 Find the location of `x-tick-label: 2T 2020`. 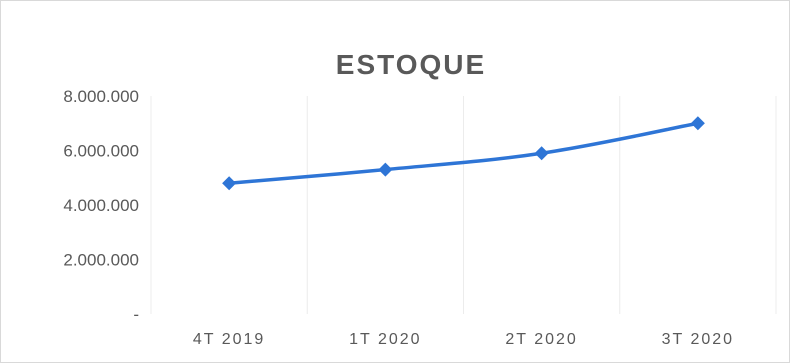

x-tick-label: 2T 2020 is located at coordinates (541, 339).